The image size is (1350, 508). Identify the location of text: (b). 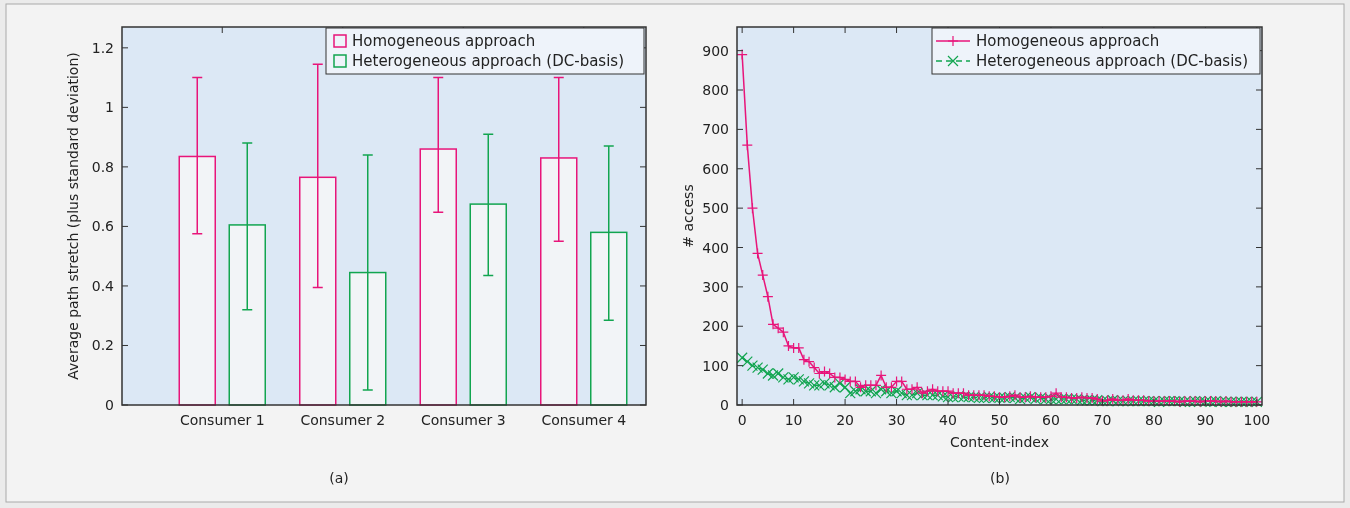
(1000, 478).